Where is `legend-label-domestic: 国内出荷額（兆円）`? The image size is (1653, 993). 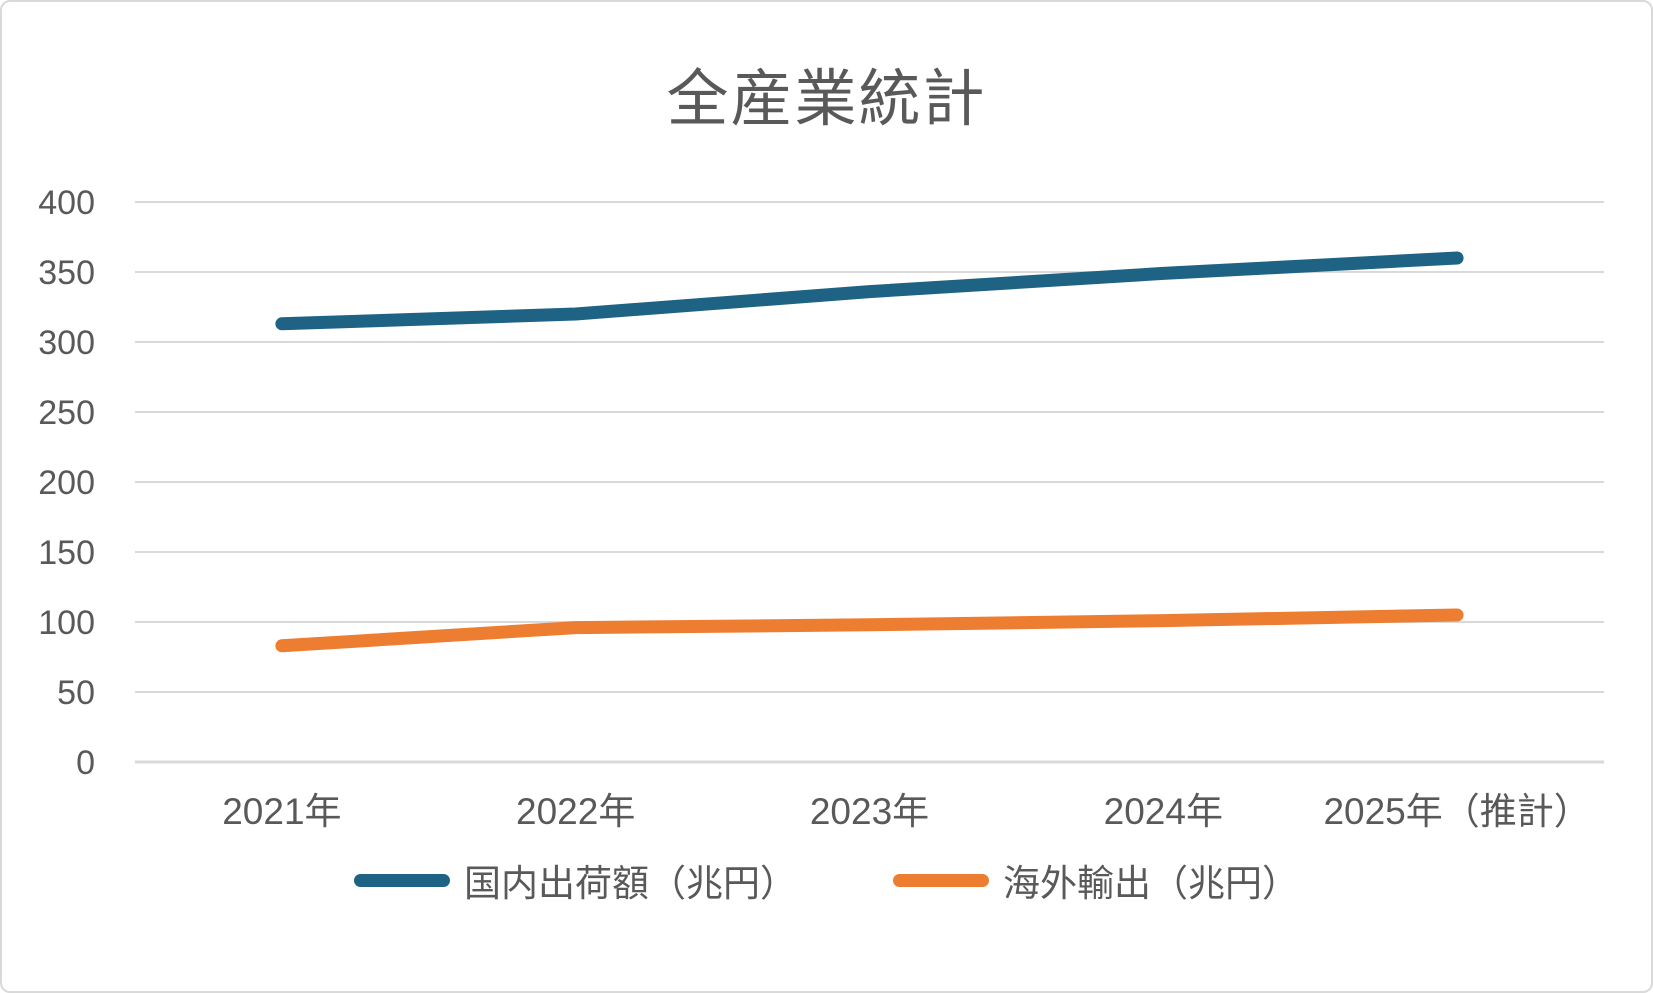
legend-label-domestic: 国内出荷額（兆円） is located at coordinates (630, 883).